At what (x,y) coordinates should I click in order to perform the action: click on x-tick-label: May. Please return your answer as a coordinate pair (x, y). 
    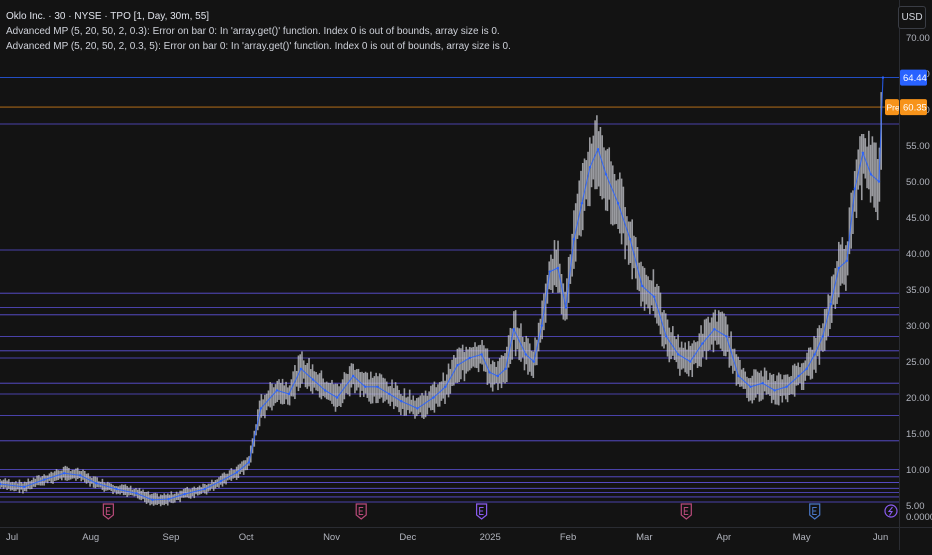
    Looking at the image, I should click on (802, 537).